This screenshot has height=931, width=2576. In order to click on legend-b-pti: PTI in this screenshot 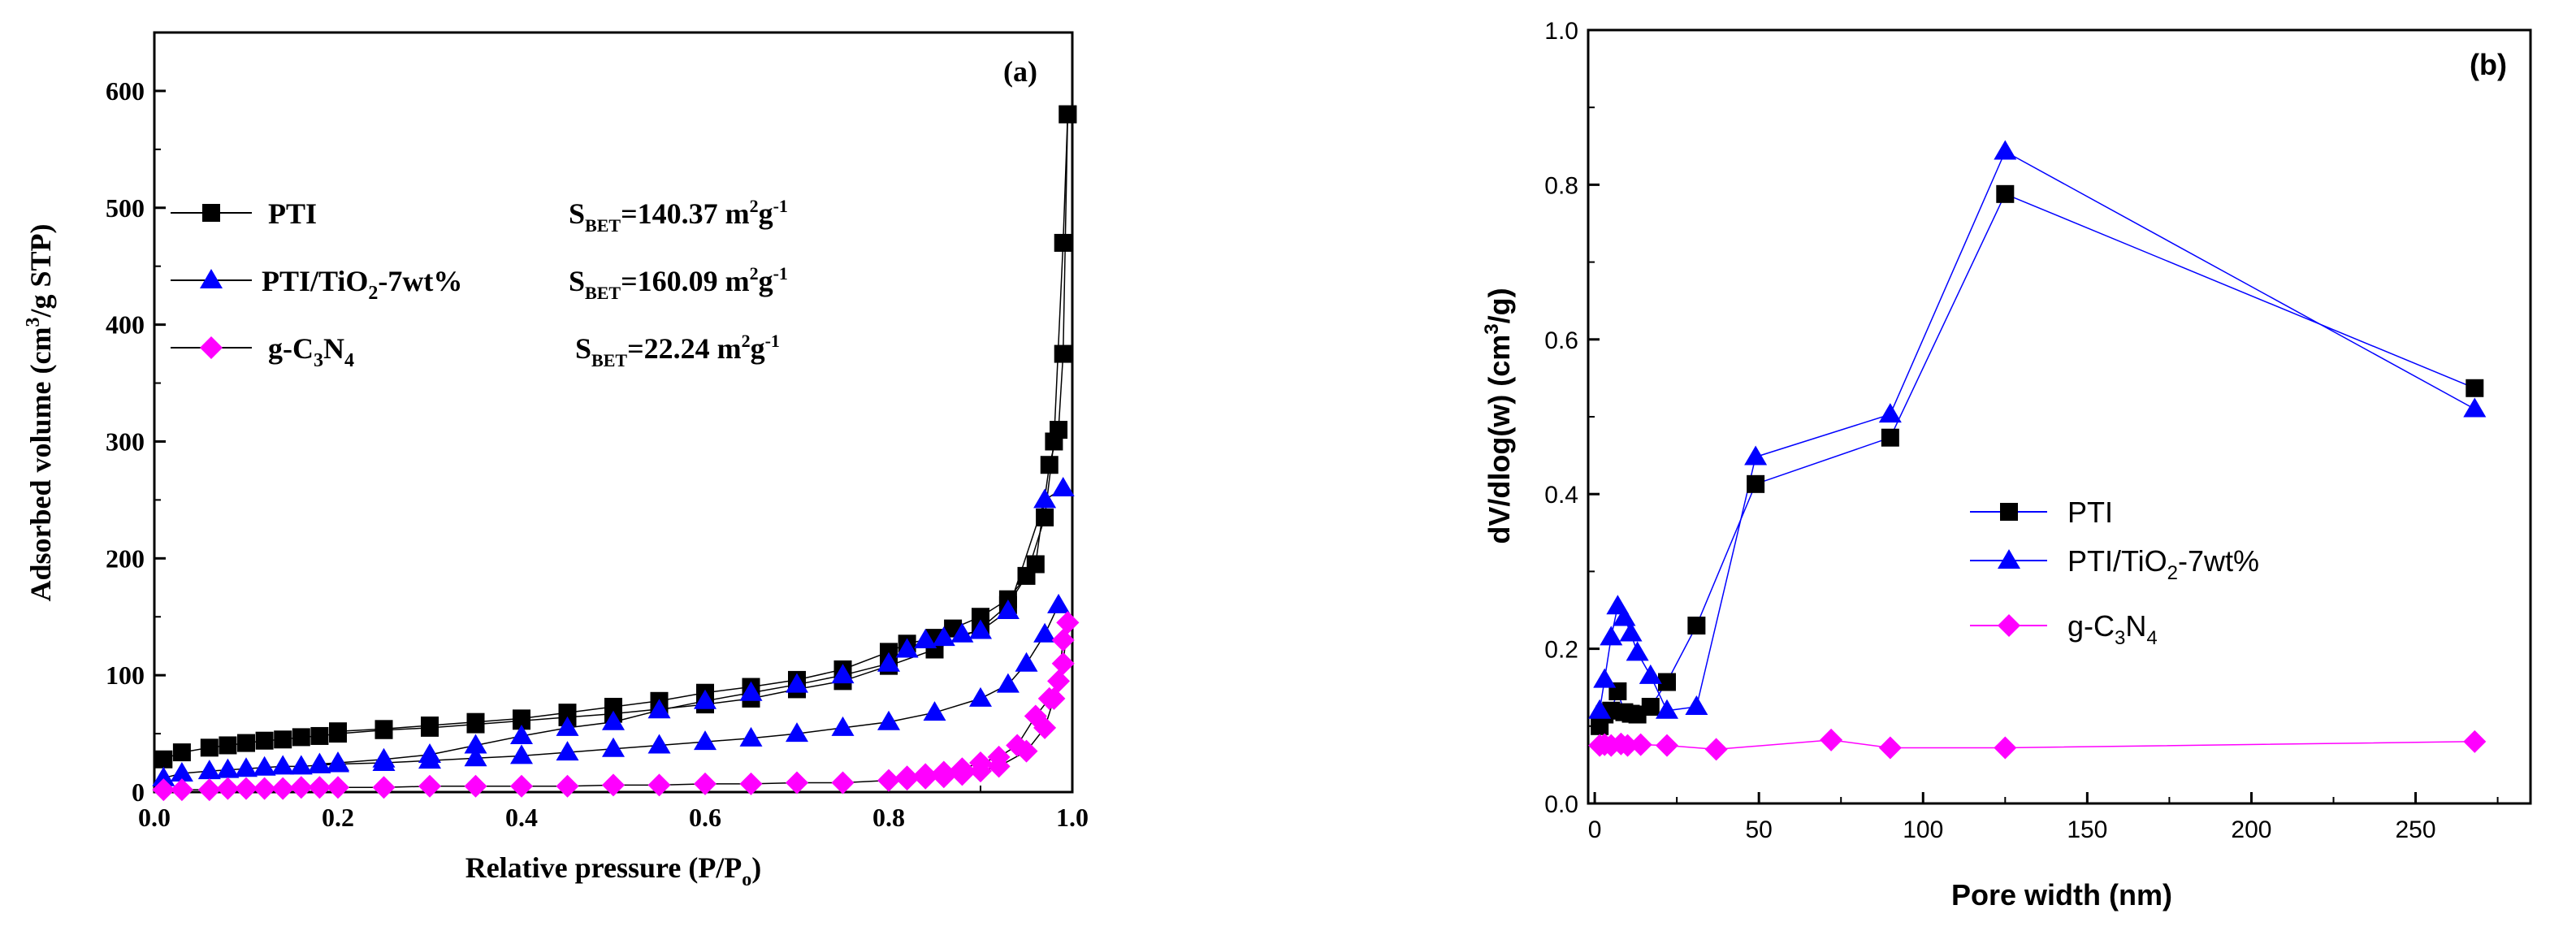, I will do `click(2042, 512)`.